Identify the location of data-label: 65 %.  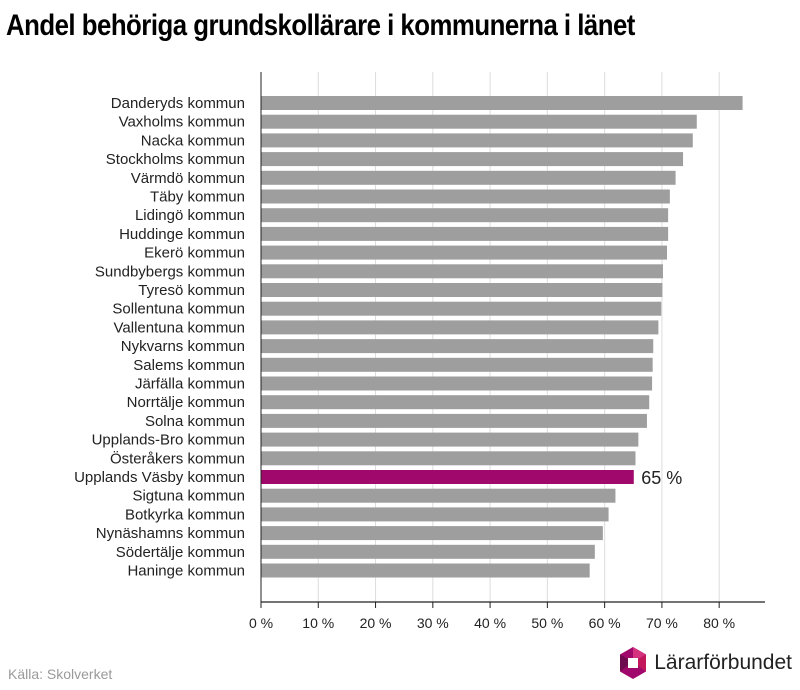
(661, 478).